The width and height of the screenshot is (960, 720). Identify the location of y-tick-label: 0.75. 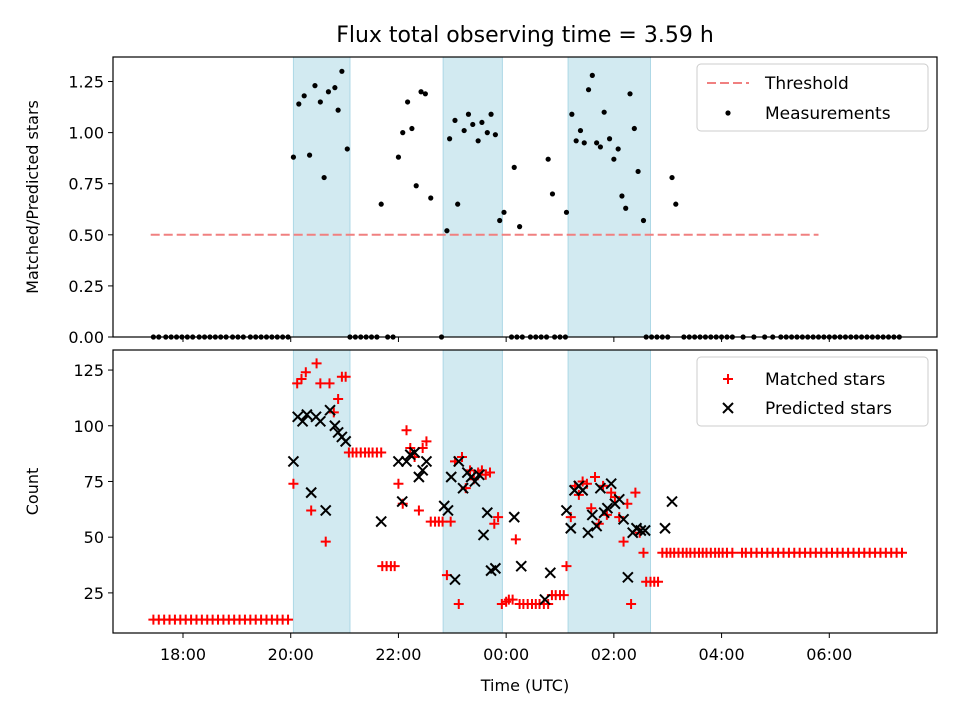
(86, 184).